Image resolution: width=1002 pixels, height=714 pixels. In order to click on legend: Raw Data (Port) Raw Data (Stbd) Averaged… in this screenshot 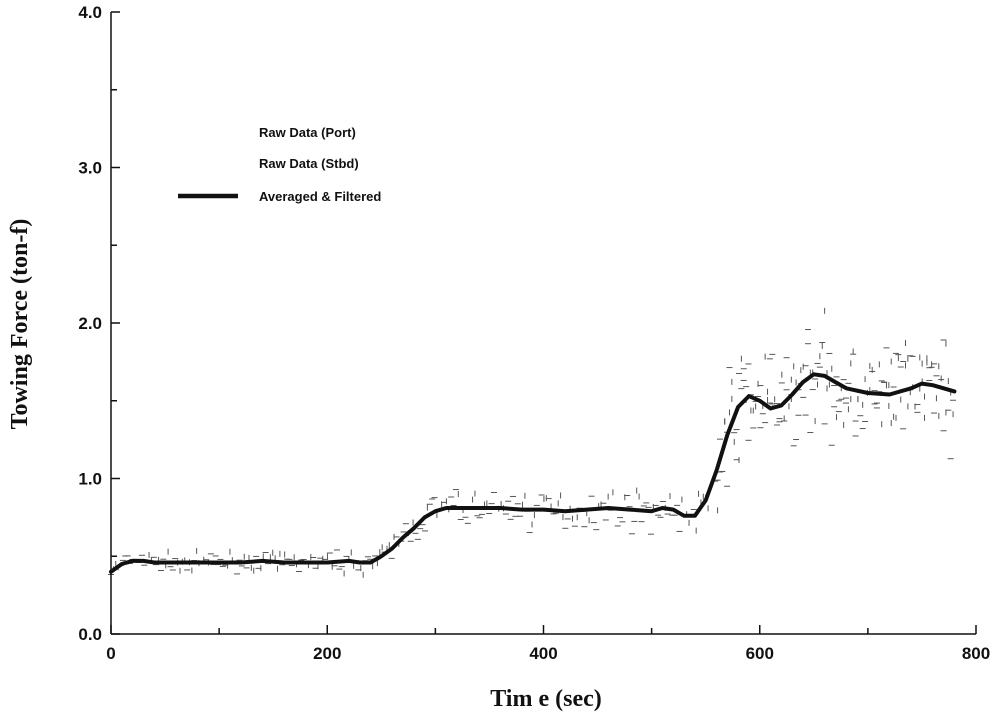, I will do `click(279, 164)`.